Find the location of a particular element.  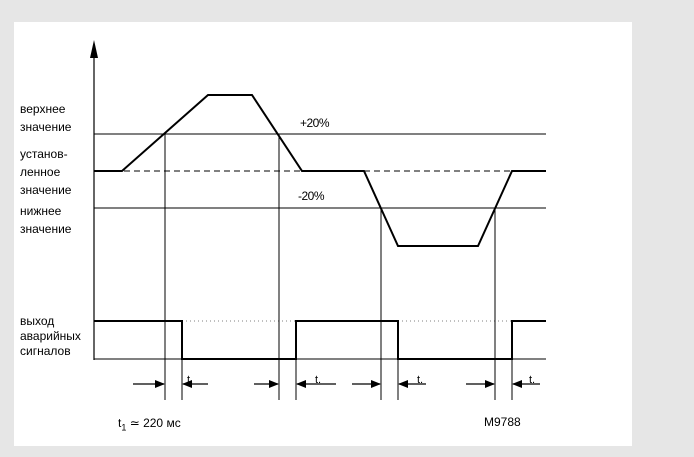

alarm-output-line-2: аварийных is located at coordinates (50, 336).